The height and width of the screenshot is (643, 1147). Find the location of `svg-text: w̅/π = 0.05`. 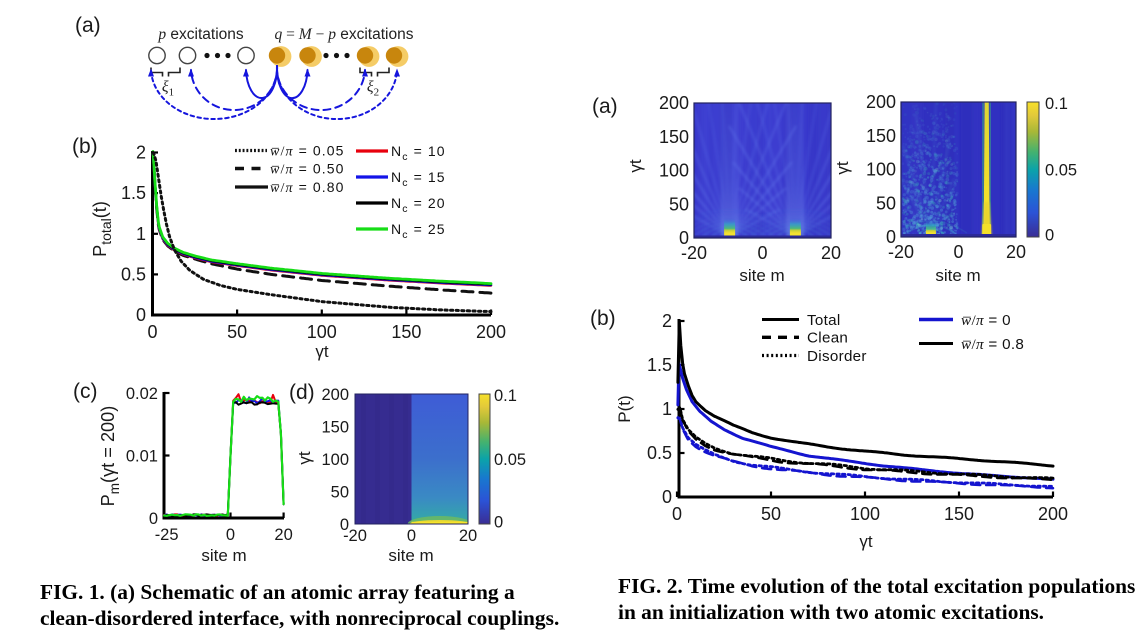

svg-text: w̅/π = 0.05 is located at coordinates (307, 151).